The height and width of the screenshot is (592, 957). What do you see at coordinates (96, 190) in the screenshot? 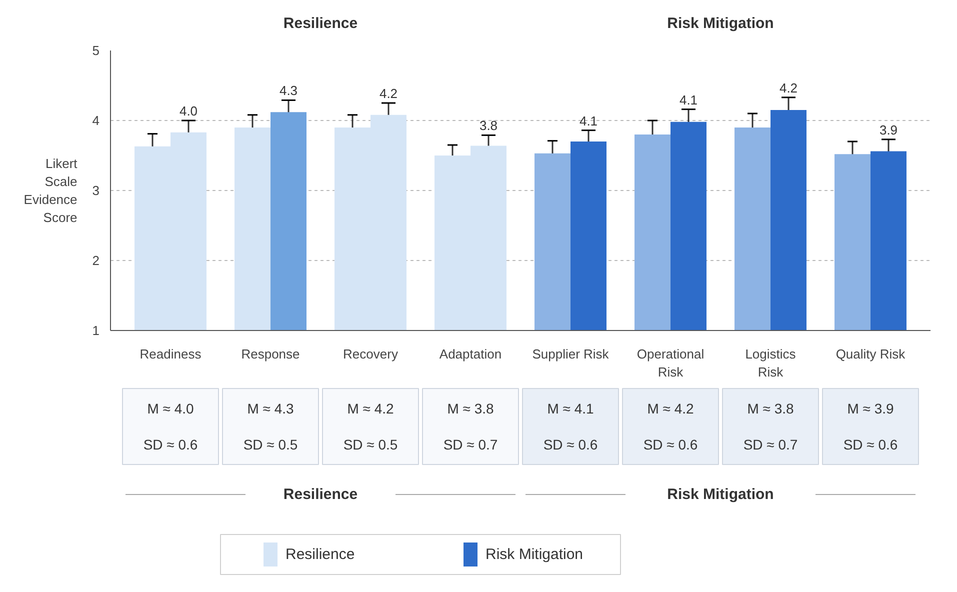
I see `y-tick-label: 3` at bounding box center [96, 190].